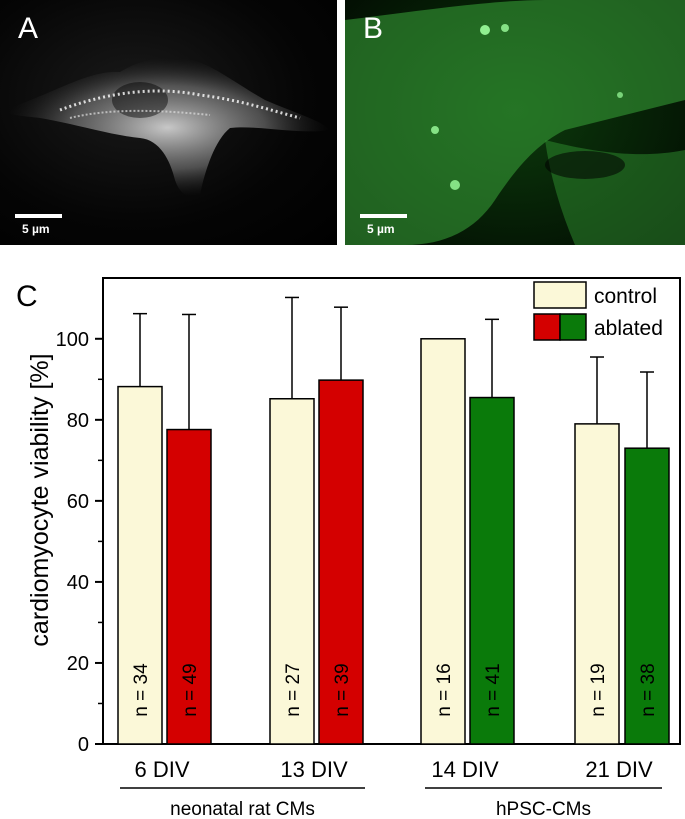 The width and height of the screenshot is (685, 819). I want to click on panel-a-micrograph: A 5 µm, so click(168, 122).